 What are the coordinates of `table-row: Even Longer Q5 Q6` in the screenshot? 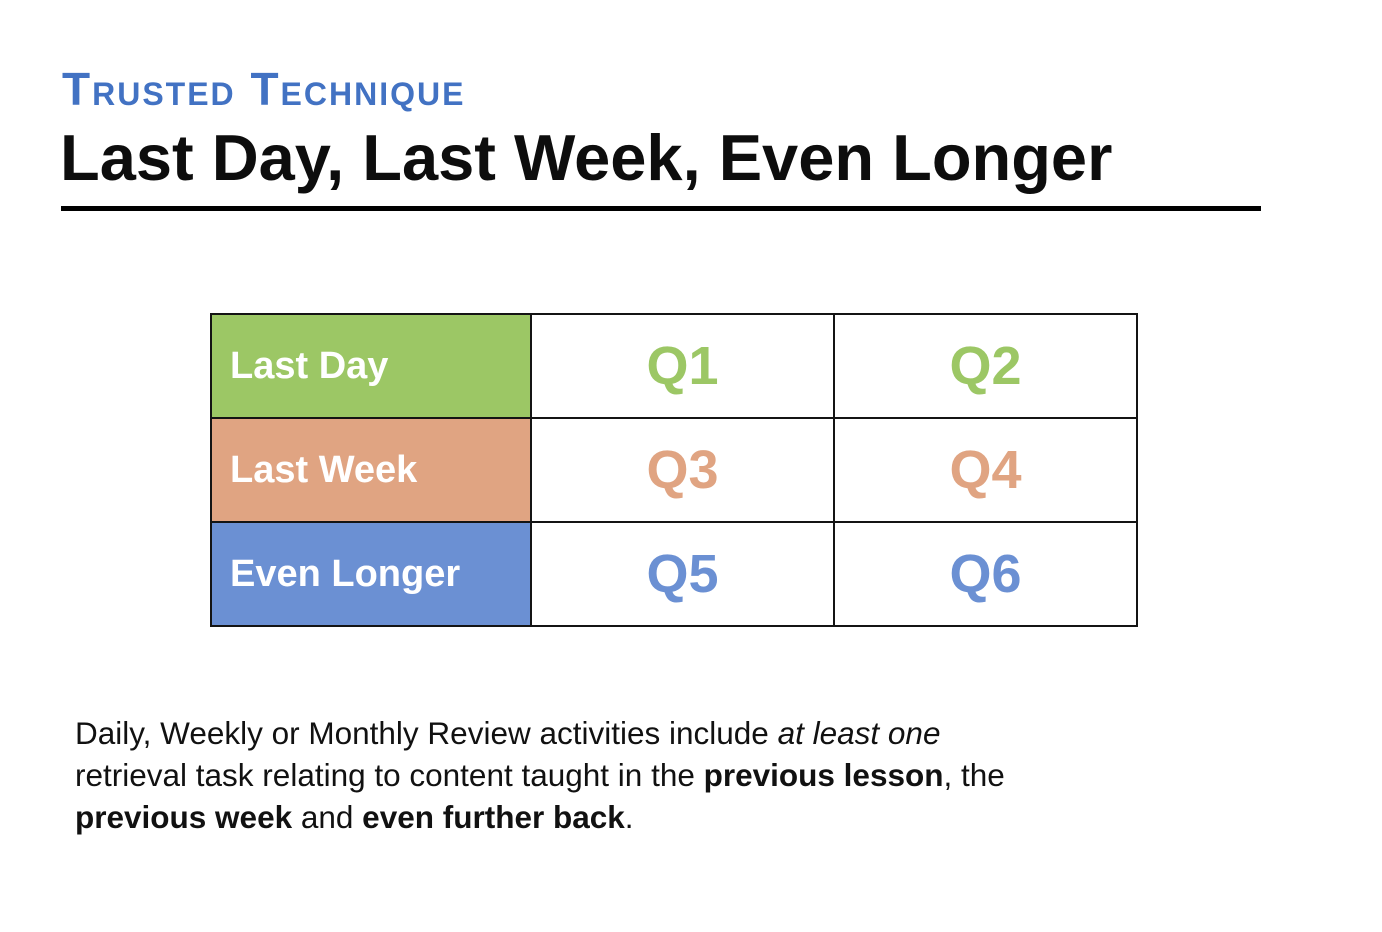 It's located at (674, 574).